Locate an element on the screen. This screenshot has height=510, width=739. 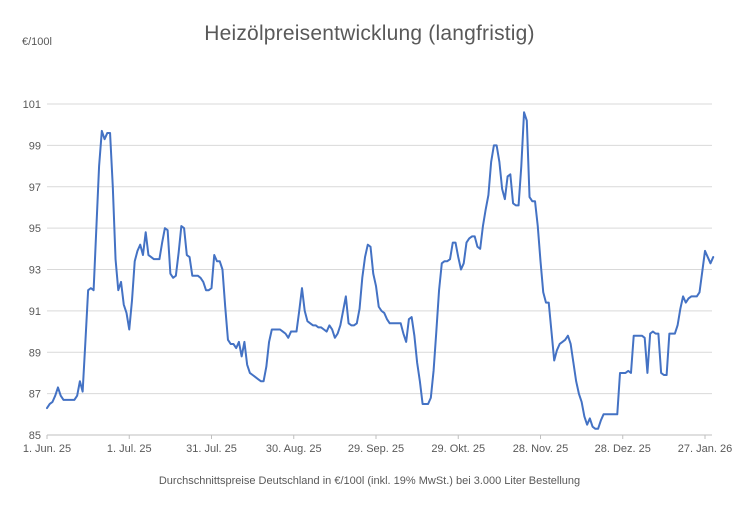
y-tick-label: 95 is located at coordinates (35, 229).